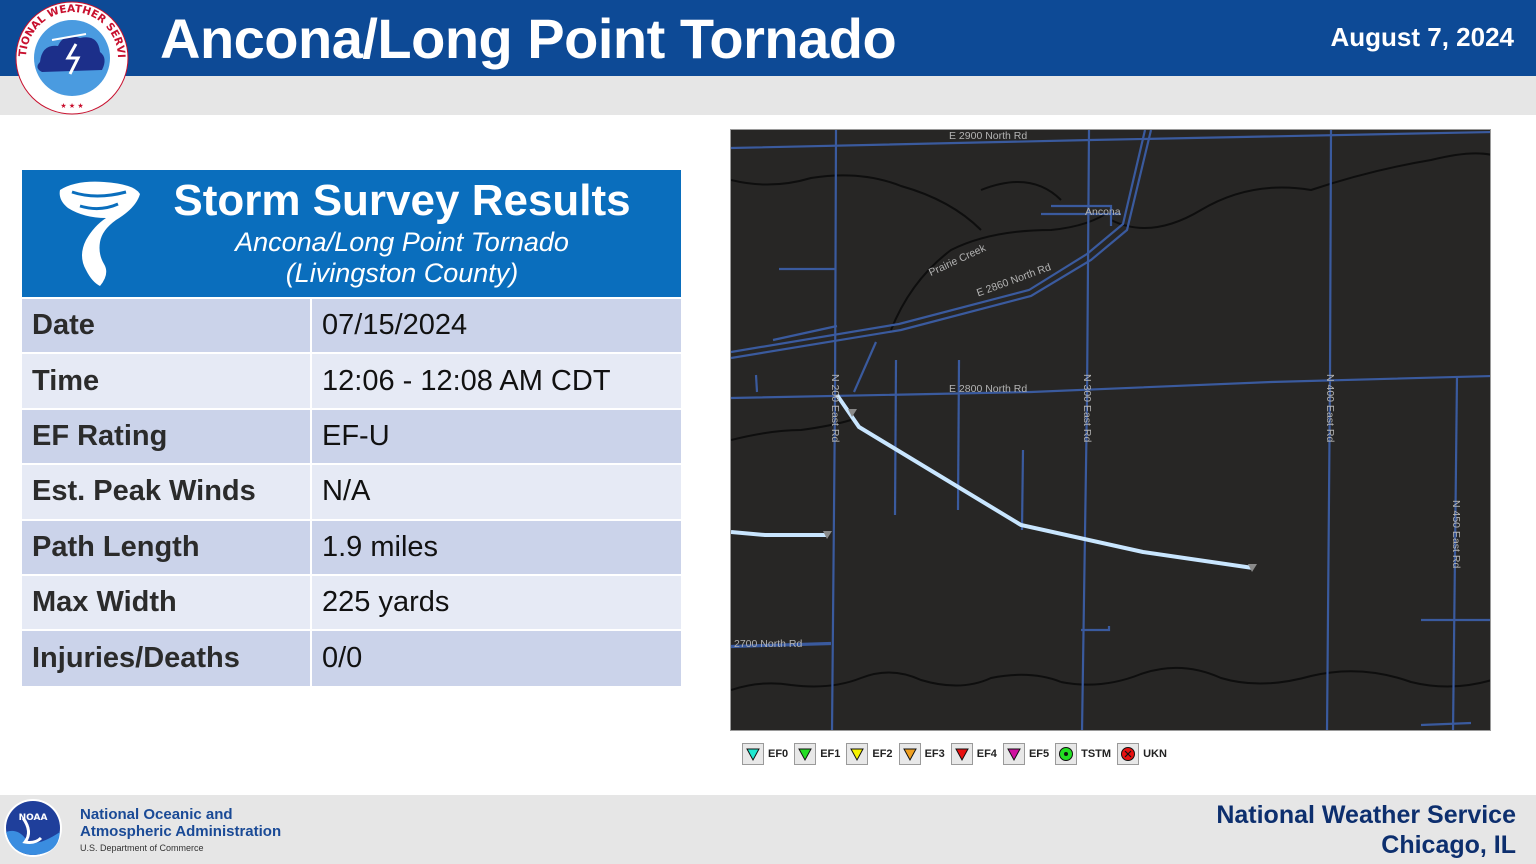 Image resolution: width=1536 pixels, height=864 pixels. What do you see at coordinates (1103, 212) in the screenshot?
I see `town-label-ancona: Ancona` at bounding box center [1103, 212].